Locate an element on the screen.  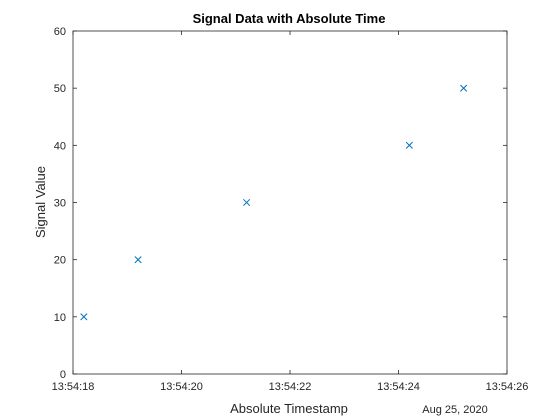
y-tick-label: 0 is located at coordinates (63, 375).